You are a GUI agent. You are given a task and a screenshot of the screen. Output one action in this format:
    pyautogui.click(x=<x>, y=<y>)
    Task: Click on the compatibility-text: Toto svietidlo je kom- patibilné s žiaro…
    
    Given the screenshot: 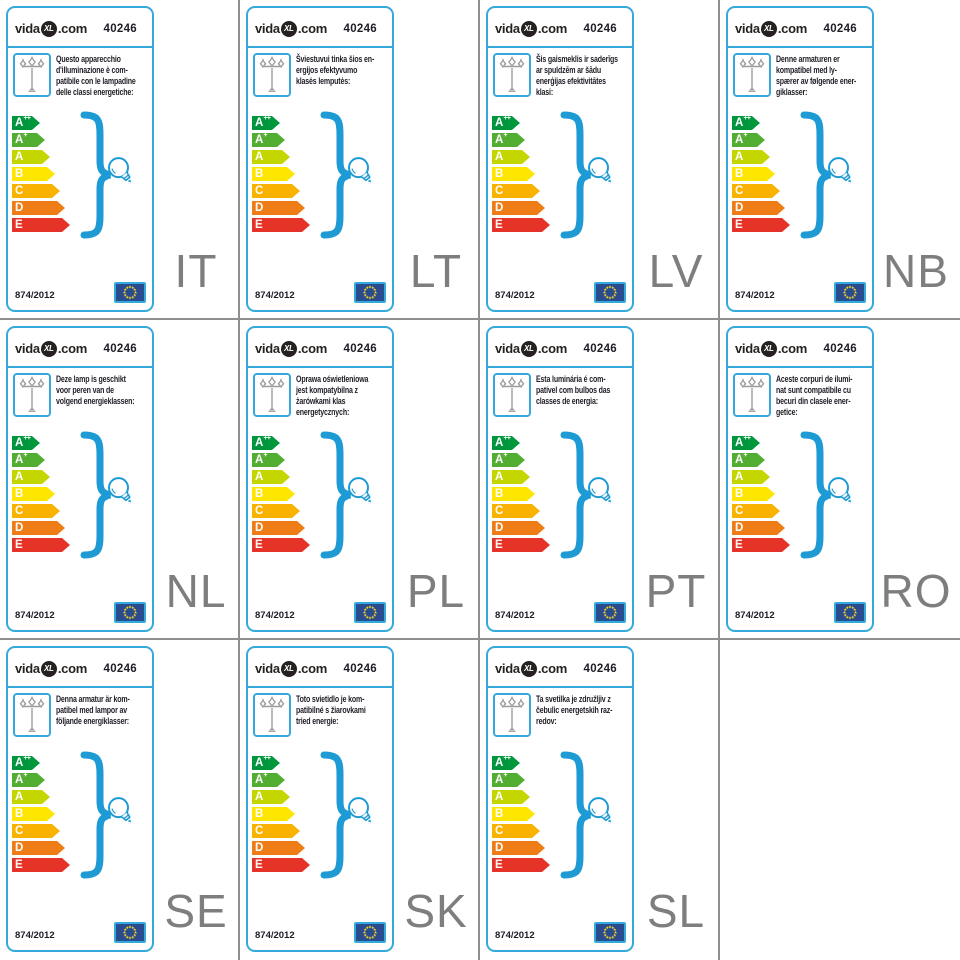 What is the action you would take?
    pyautogui.click(x=331, y=710)
    